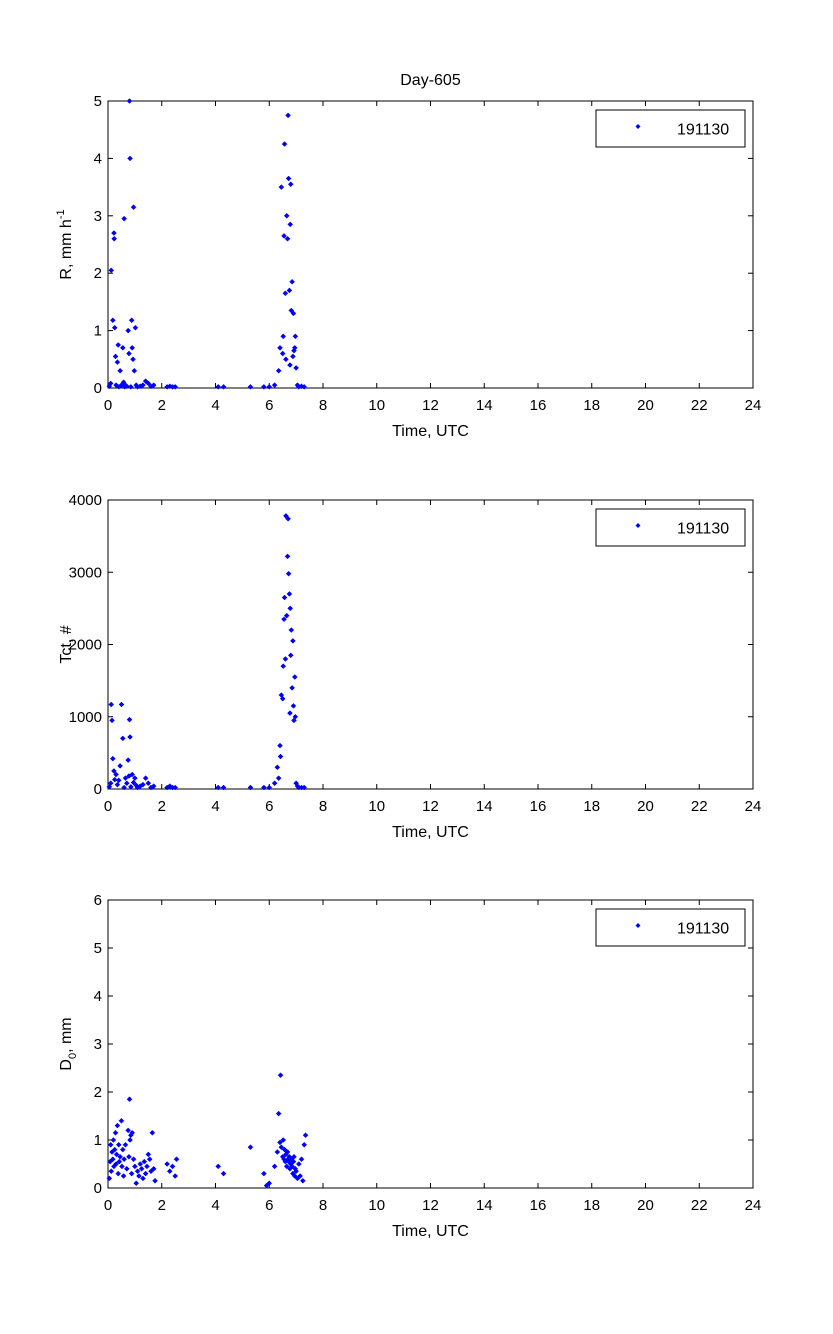 The width and height of the screenshot is (833, 1334). I want to click on x-tick-label: 0, so click(108, 405).